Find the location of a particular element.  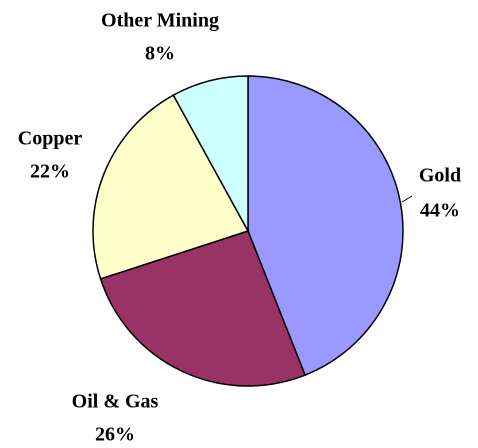

slice-value-label: 8% is located at coordinates (160, 54).